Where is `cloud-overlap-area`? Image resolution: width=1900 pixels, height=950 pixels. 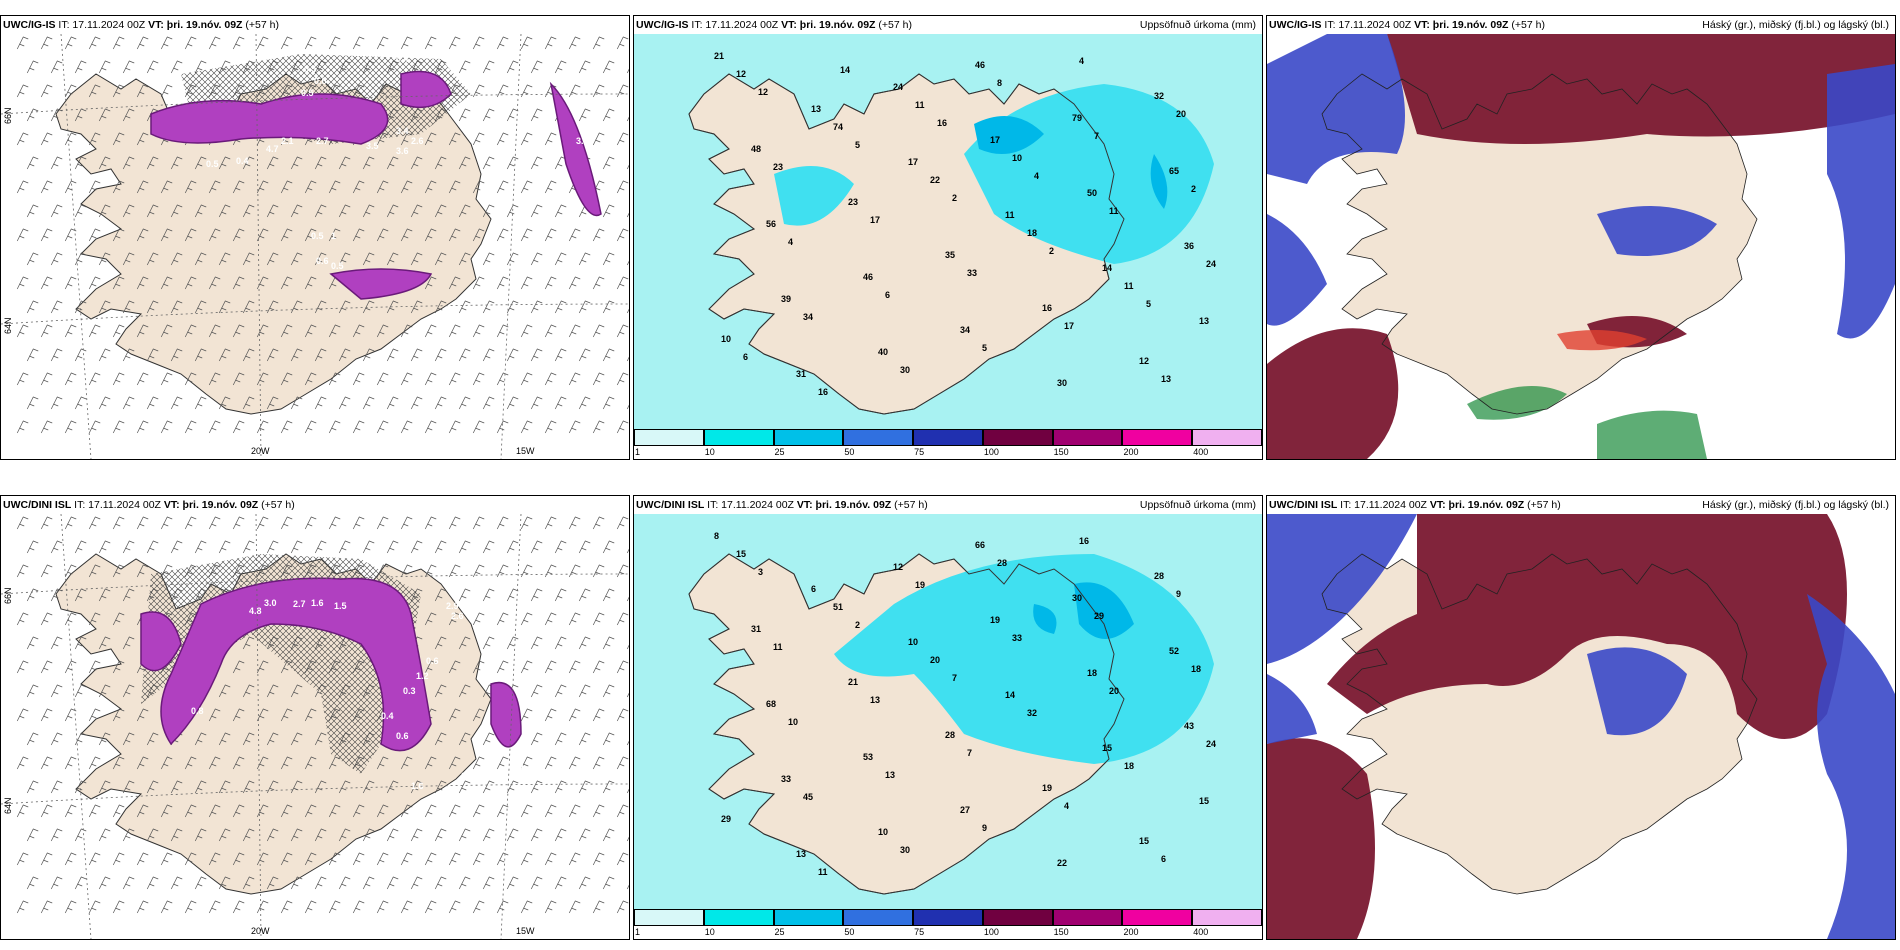 cloud-overlap-area is located at coordinates (1602, 340).